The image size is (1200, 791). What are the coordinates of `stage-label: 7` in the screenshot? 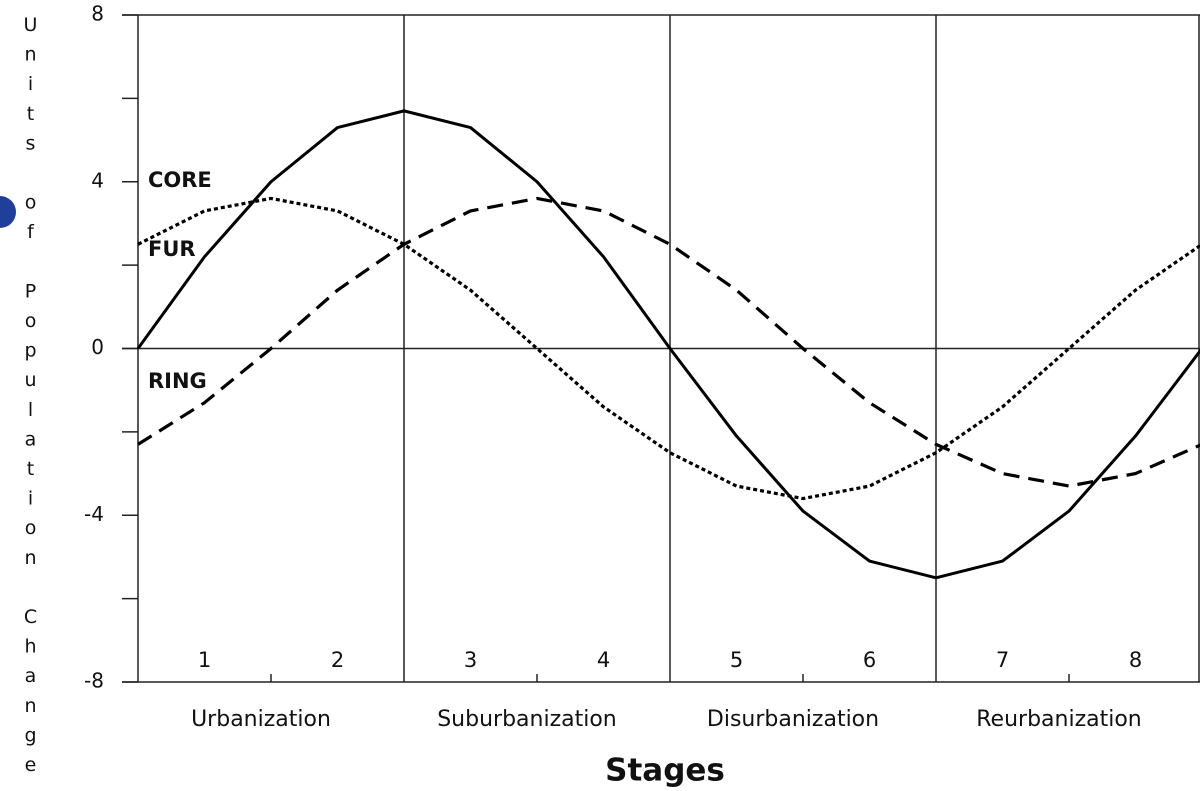 It's located at (1002, 660).